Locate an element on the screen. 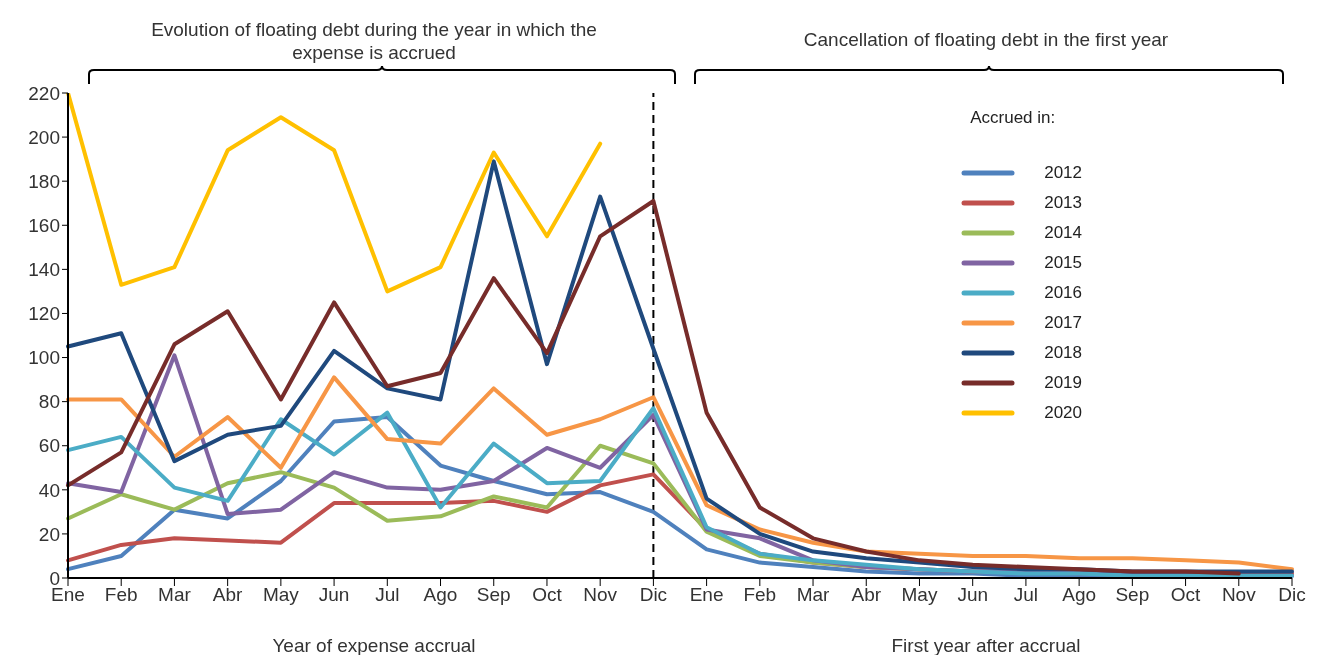  line-series is located at coordinates (334, 193).